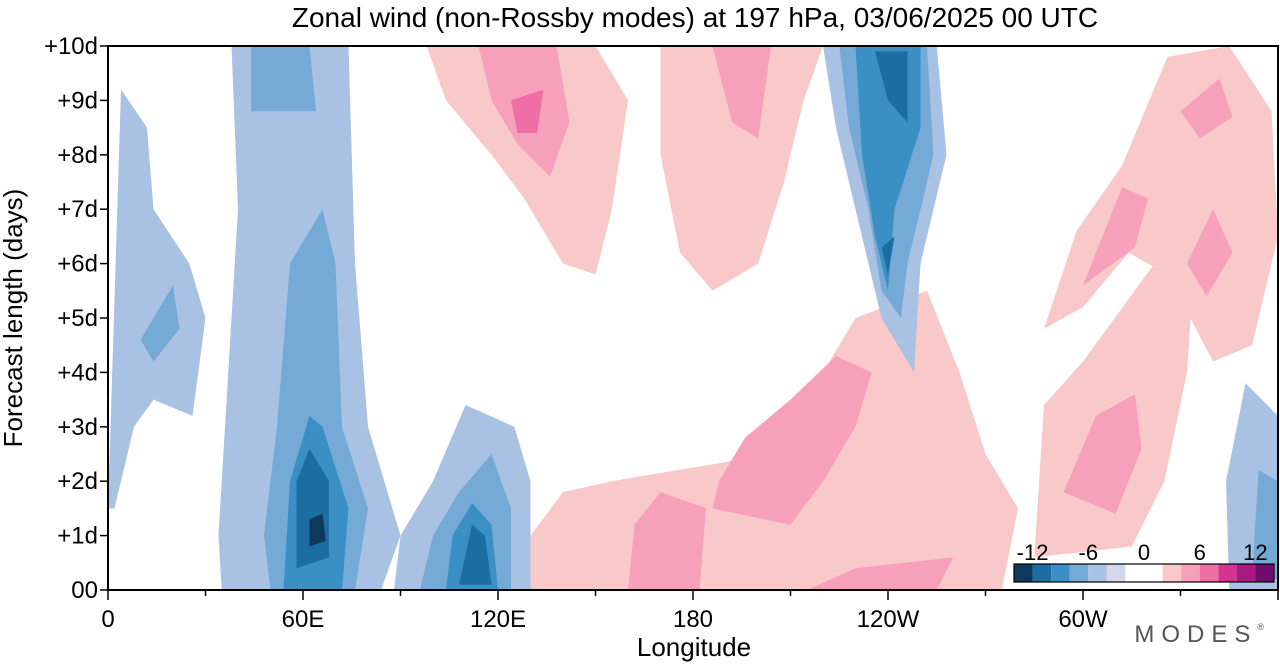  Describe the element at coordinates (1083, 619) in the screenshot. I see `x-tick-label: 60W` at that location.